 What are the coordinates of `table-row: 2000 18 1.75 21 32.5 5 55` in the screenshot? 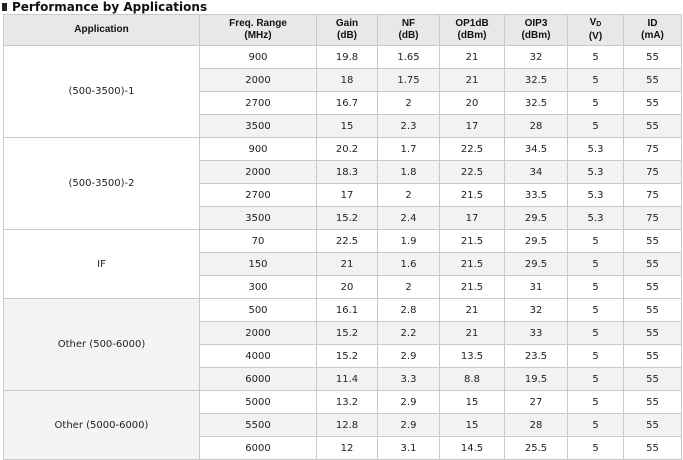 It's located at (343, 80).